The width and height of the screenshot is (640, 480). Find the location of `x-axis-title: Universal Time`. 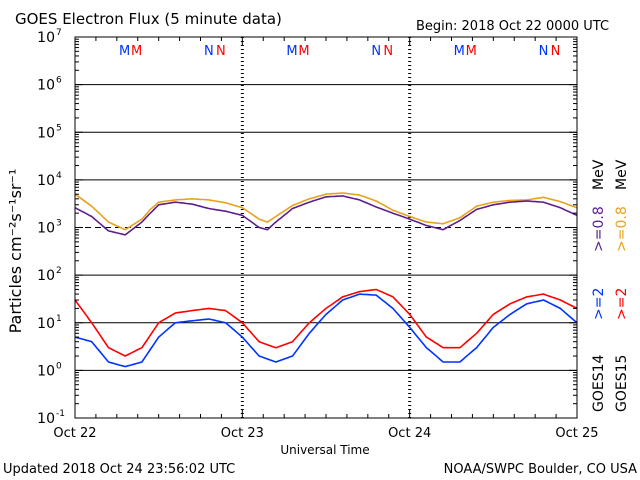

x-axis-title: Universal Time is located at coordinates (324, 450).